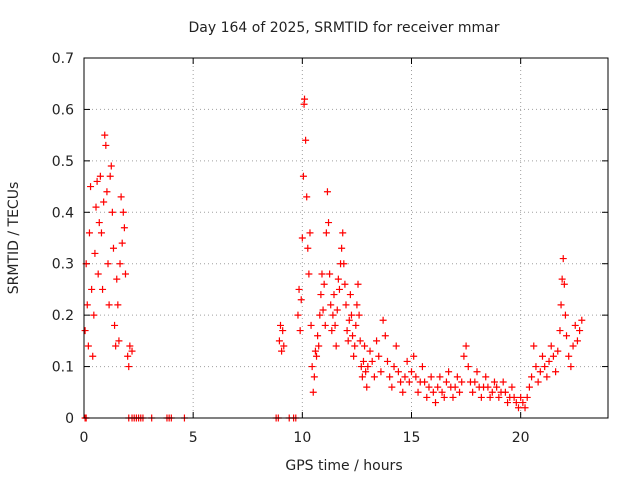 The image size is (640, 480). What do you see at coordinates (521, 438) in the screenshot?
I see `x-tick-label: 20` at bounding box center [521, 438].